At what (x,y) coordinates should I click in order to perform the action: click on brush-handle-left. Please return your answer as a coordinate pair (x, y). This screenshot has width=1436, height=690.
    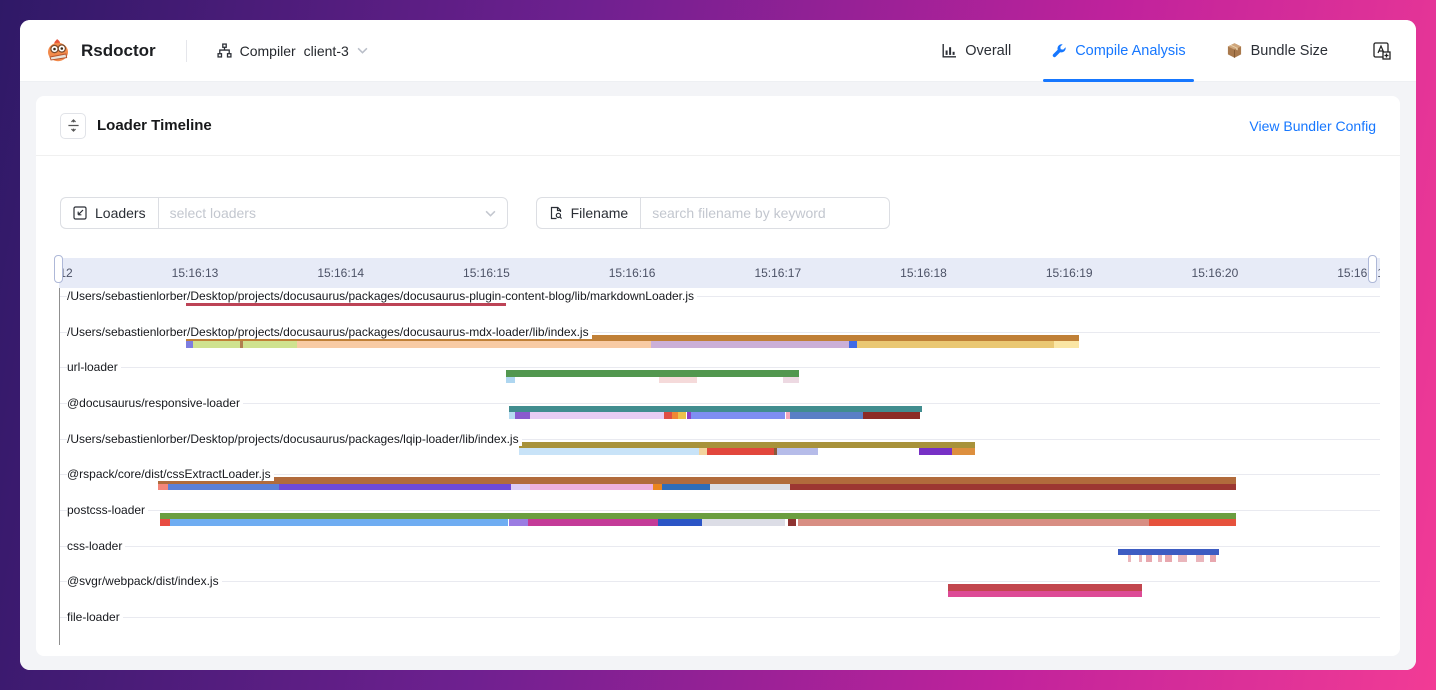
    Looking at the image, I should click on (58, 269).